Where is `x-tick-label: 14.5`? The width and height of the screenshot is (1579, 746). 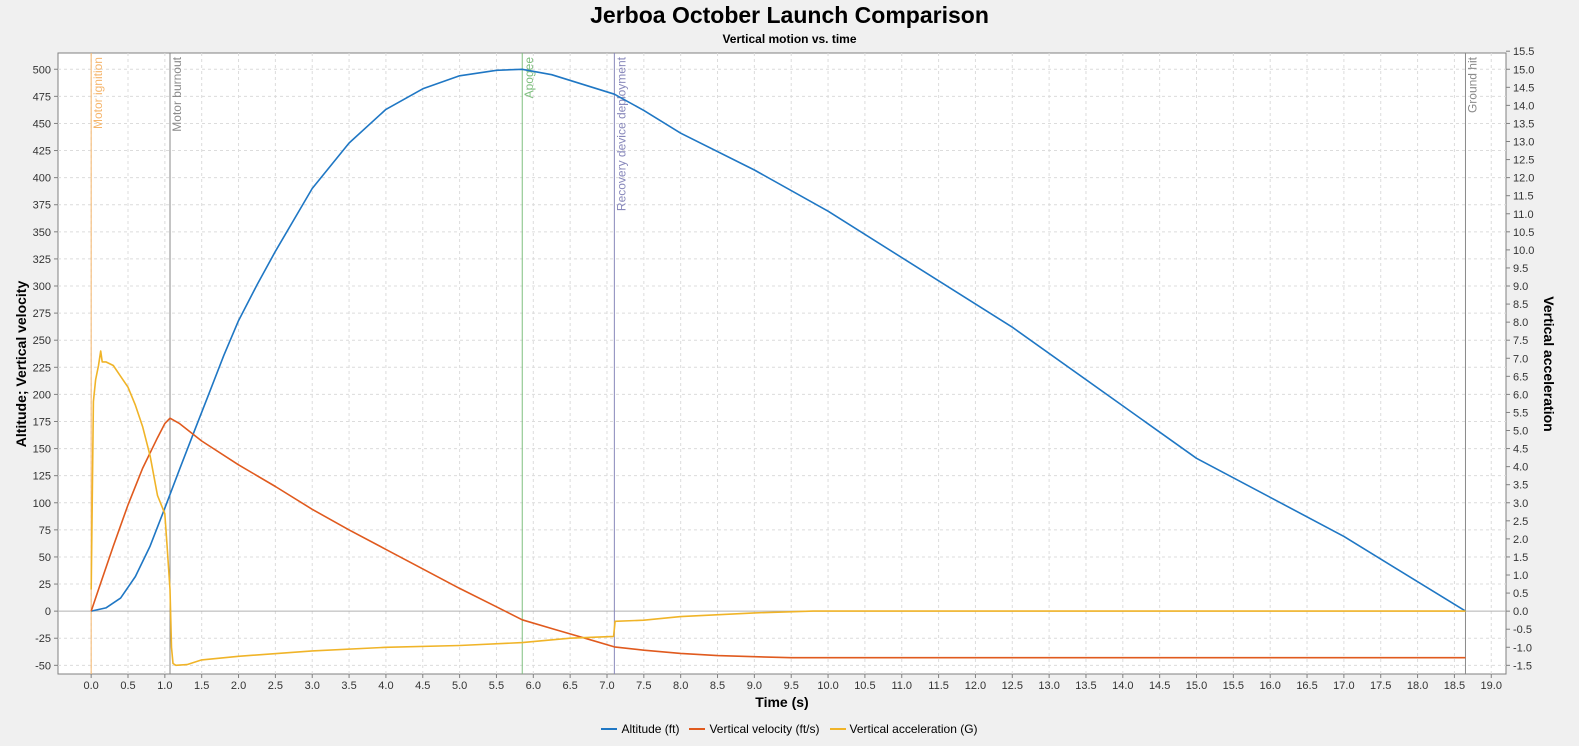 x-tick-label: 14.5 is located at coordinates (1159, 686).